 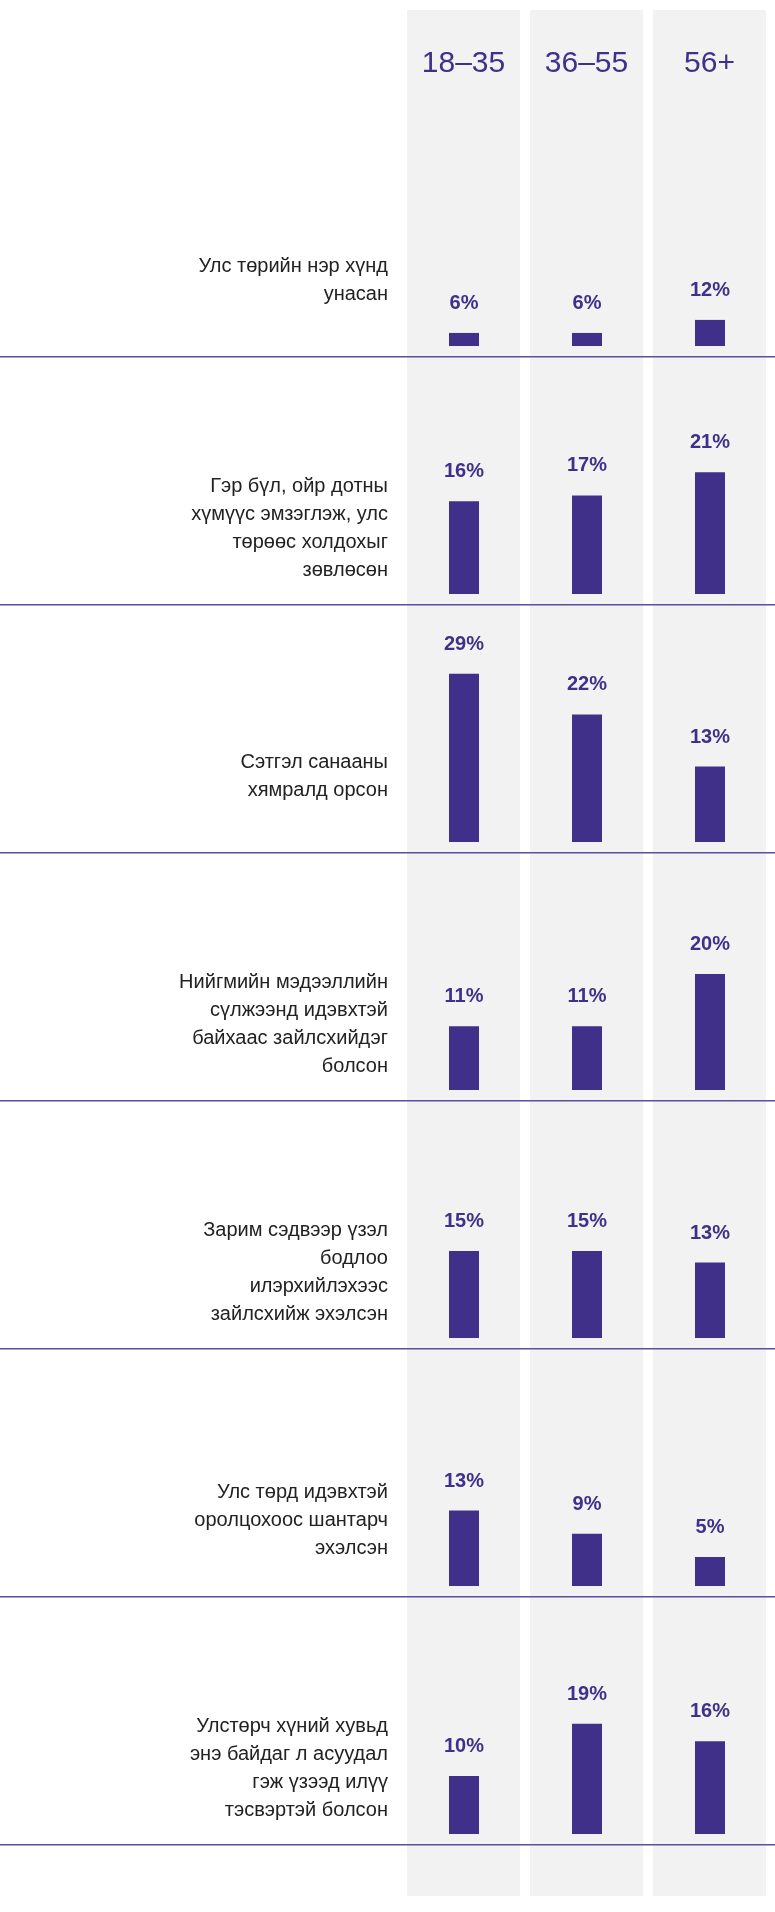 I want to click on chart-title: Улс төрд идэвхтэй оролцохоос шантарч эхэлсэн, so click(x=290, y=1519).